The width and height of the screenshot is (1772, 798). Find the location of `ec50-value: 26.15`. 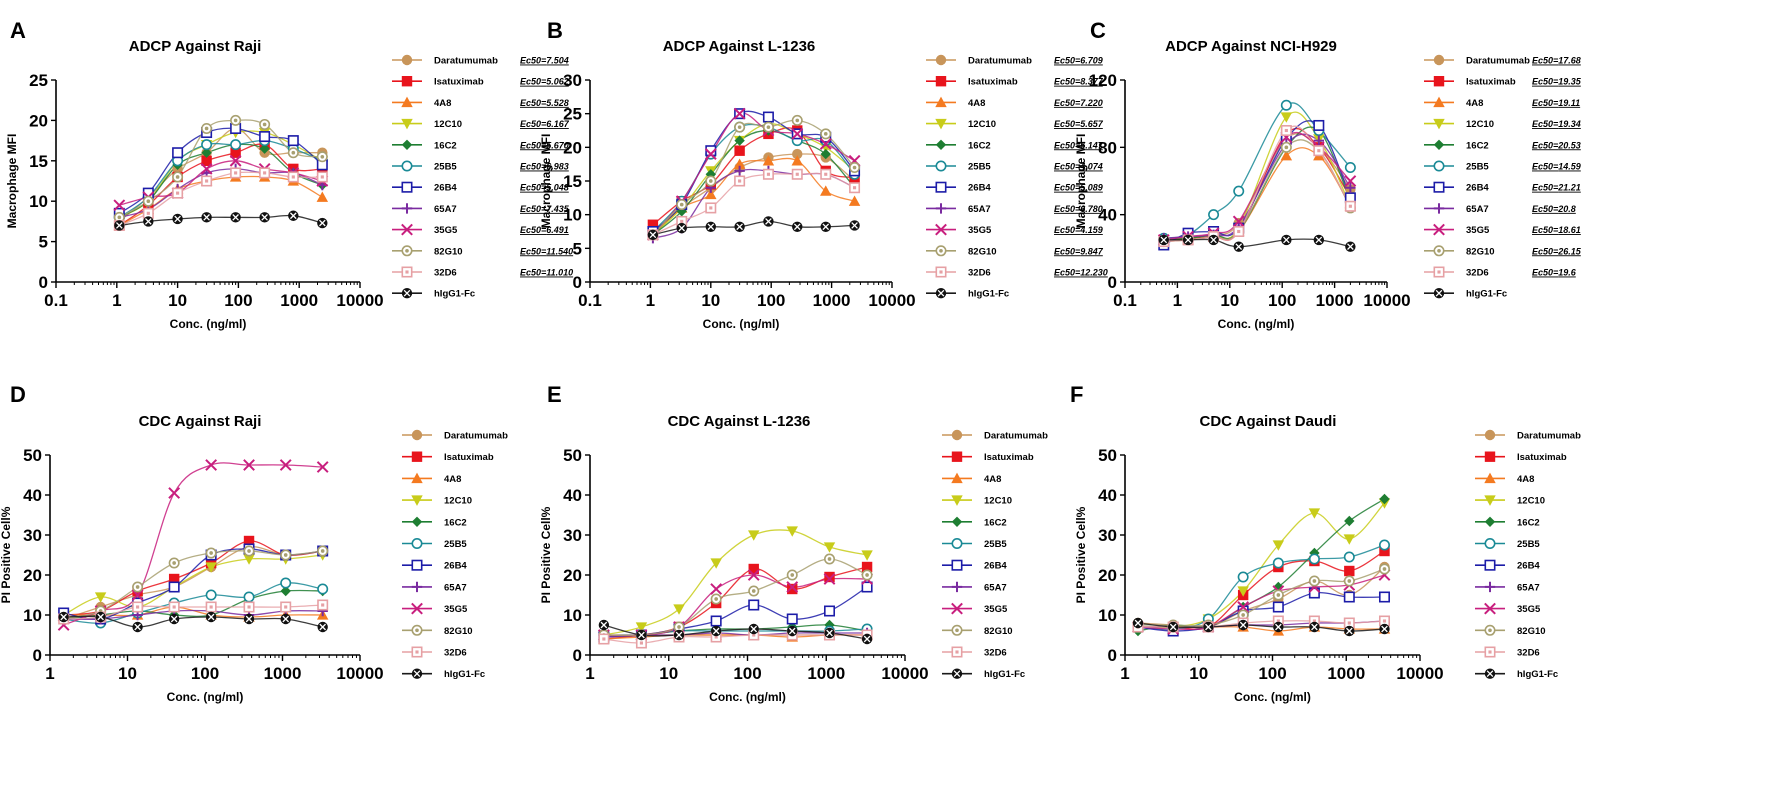

ec50-value: 26.15 is located at coordinates (1569, 251).